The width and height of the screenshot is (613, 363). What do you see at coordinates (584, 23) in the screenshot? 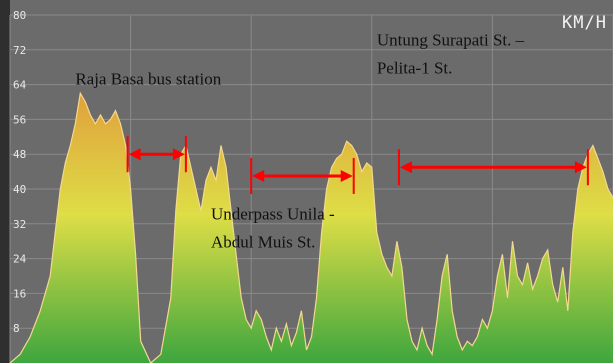
I see `unit-label: KM/H` at bounding box center [584, 23].